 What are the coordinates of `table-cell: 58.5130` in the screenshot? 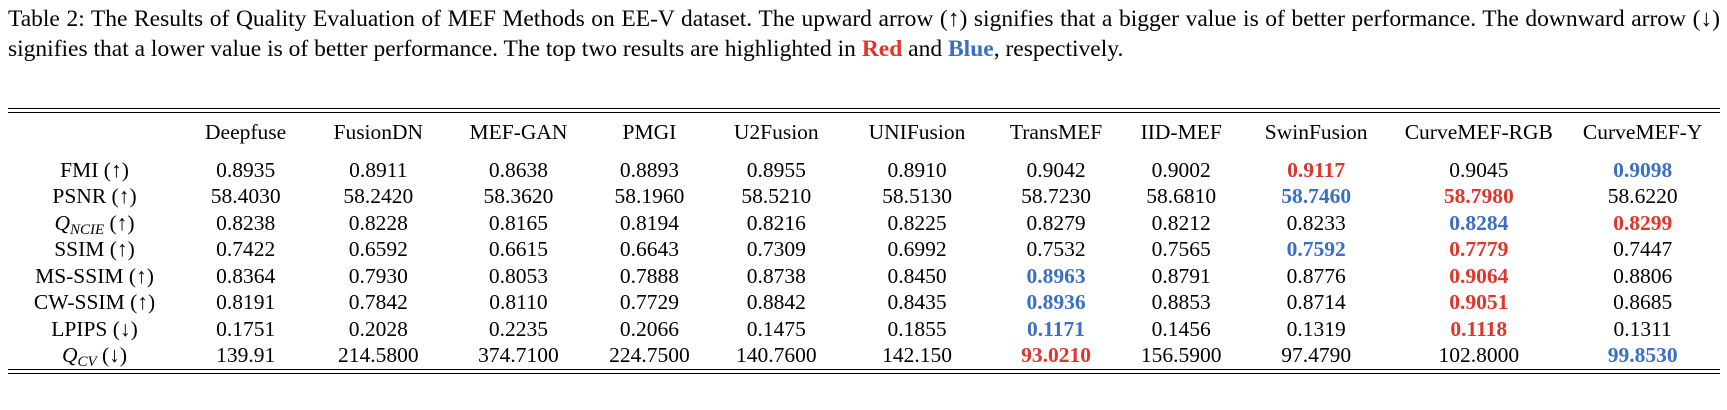 It's located at (917, 196).